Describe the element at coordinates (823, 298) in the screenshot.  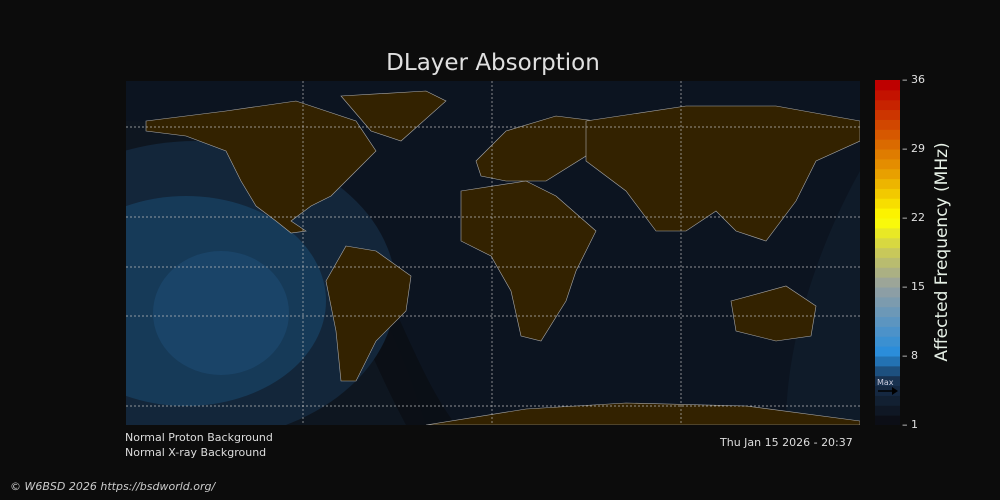
I see `night-band-right` at that location.